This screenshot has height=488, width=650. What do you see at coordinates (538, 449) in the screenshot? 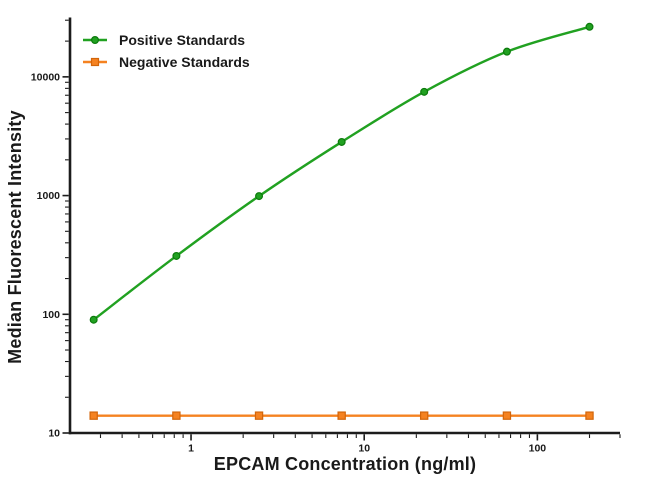
I see `x-tick-label: 100` at bounding box center [538, 449].